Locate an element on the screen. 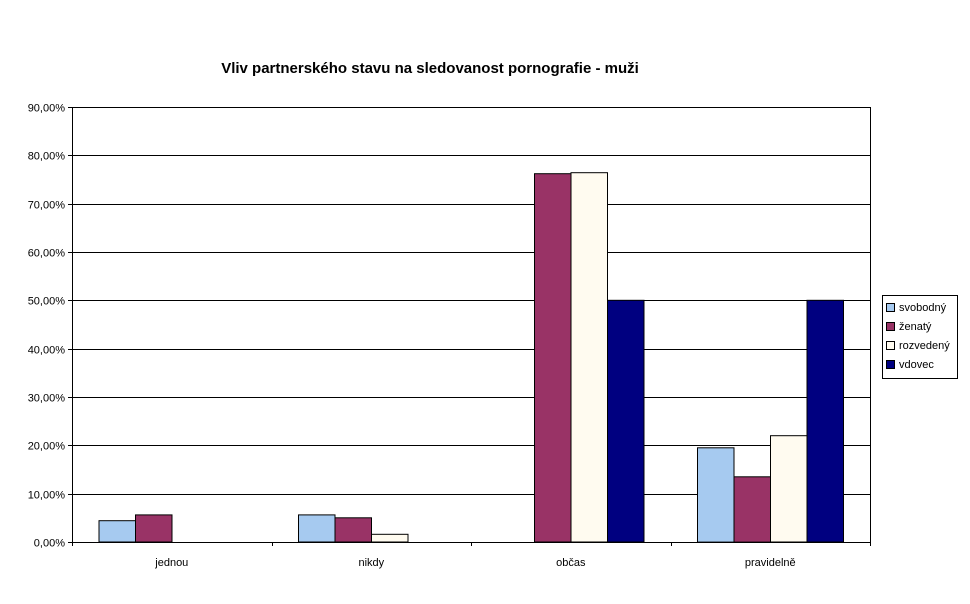  legend-item: ženatý is located at coordinates (921, 326).